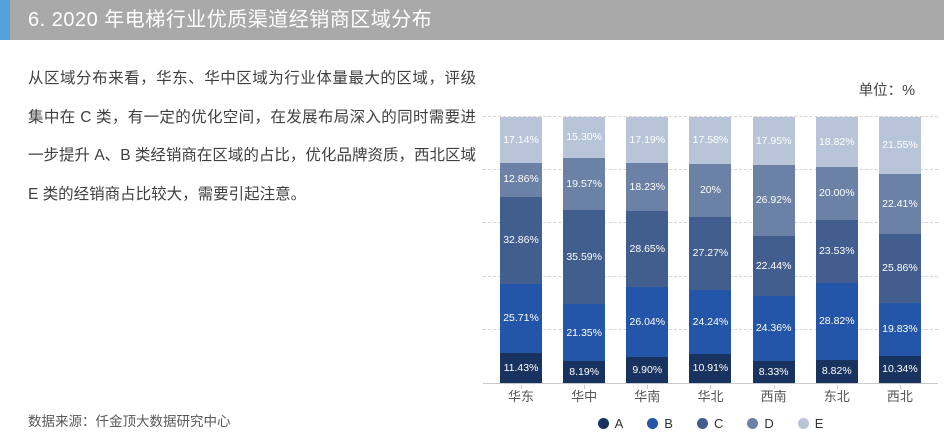 The width and height of the screenshot is (944, 444). I want to click on bar-东北: 8.82% 28.82% 23.53% 20.00% 18.82%, so click(836, 250).